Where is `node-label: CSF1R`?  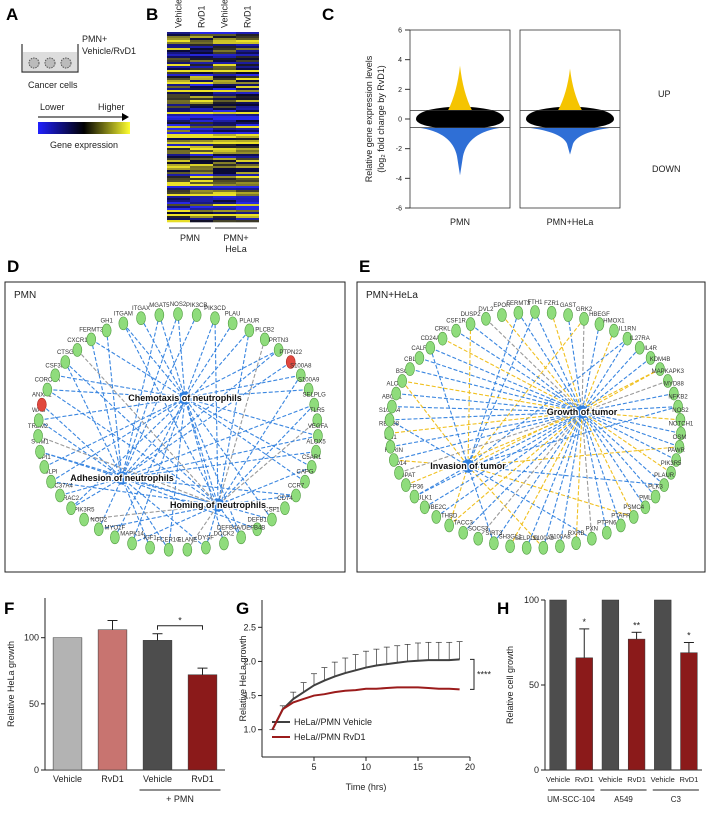
node-label: CSF1R is located at coordinates (456, 322).